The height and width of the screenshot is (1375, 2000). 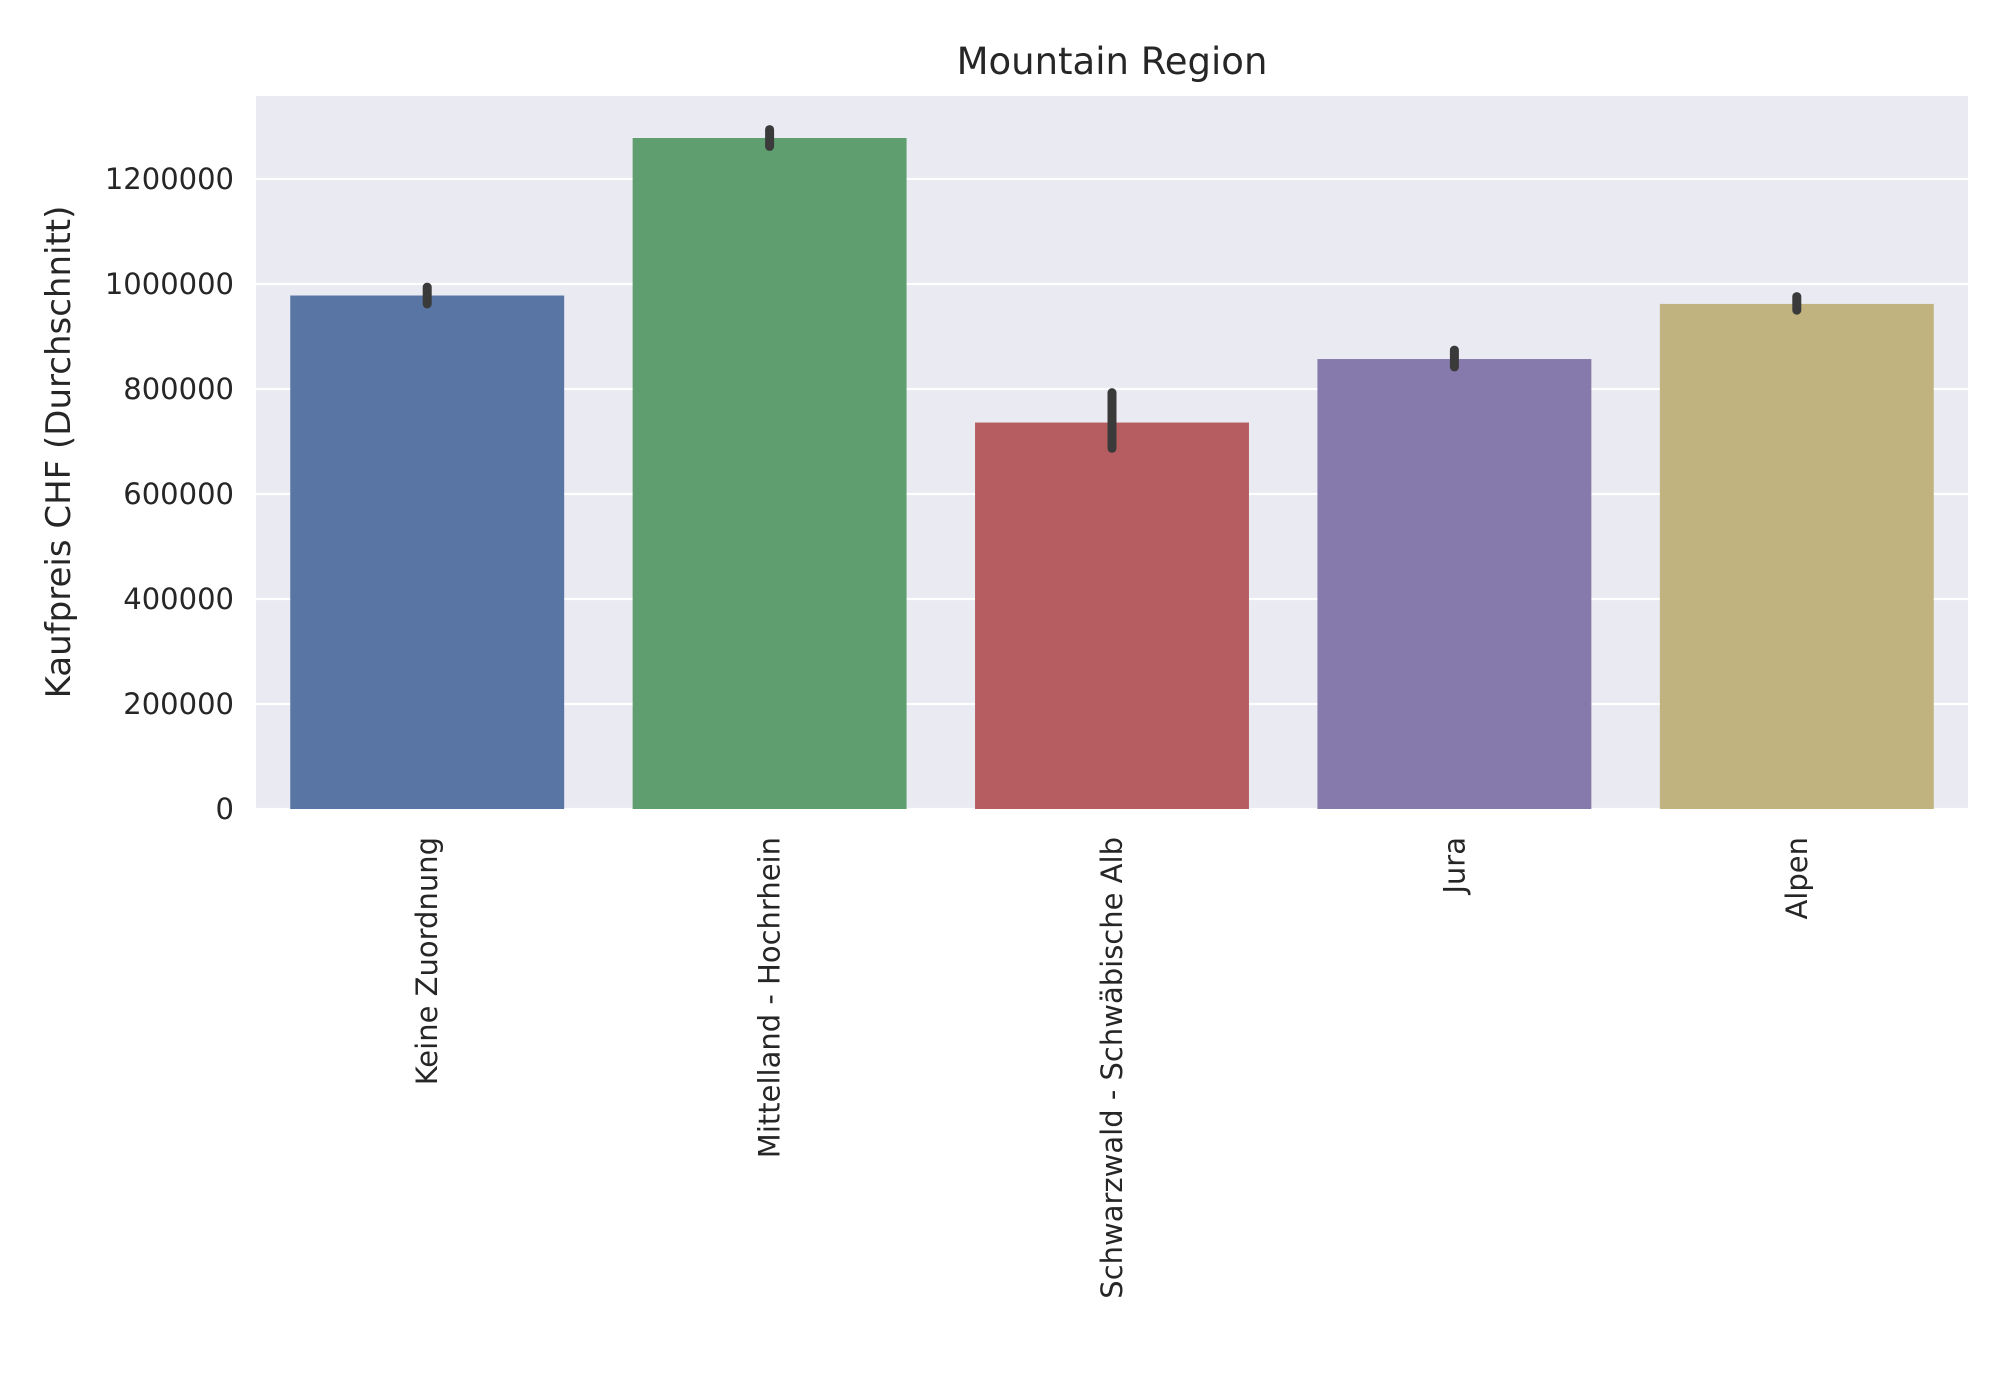 What do you see at coordinates (1797, 878) in the screenshot?
I see `x-tick-label: Alpen` at bounding box center [1797, 878].